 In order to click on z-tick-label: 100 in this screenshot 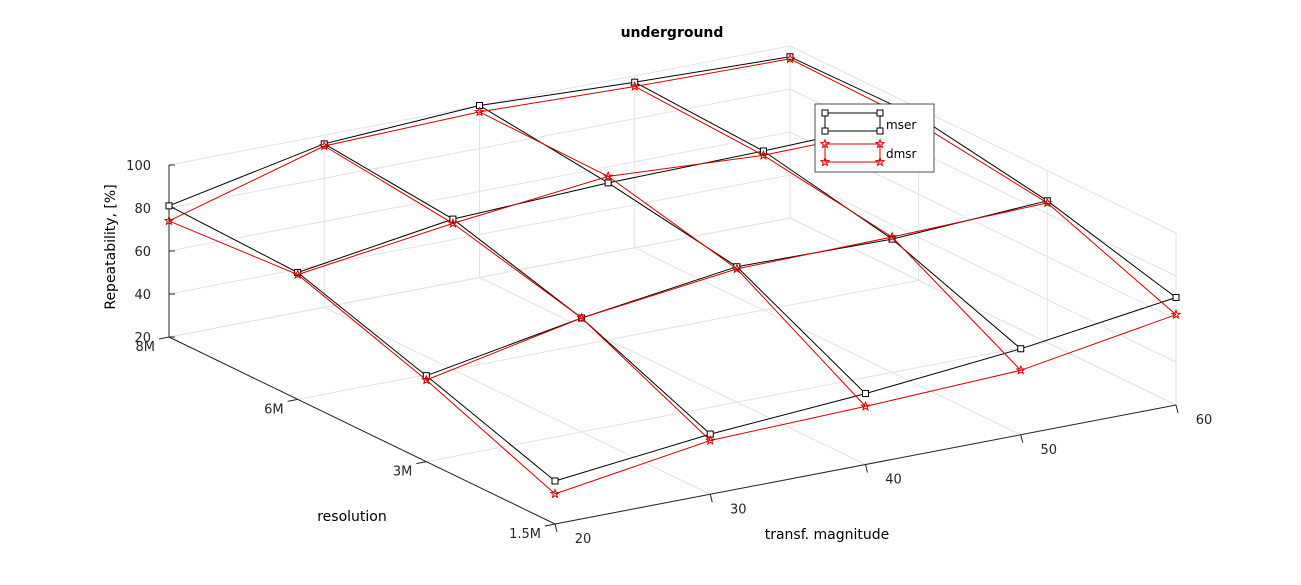, I will do `click(138, 166)`.